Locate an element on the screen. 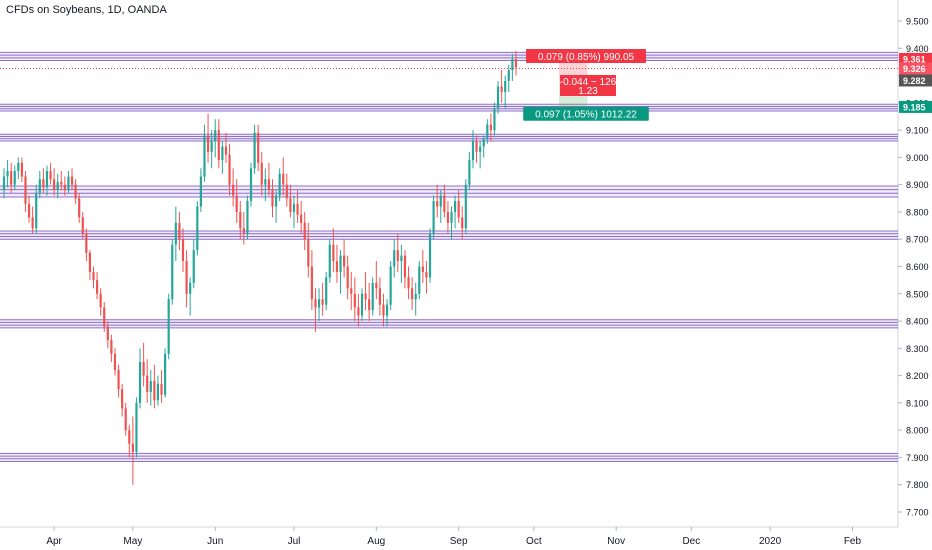 The height and width of the screenshot is (550, 932). y-tick-label: 8.700 is located at coordinates (917, 240).